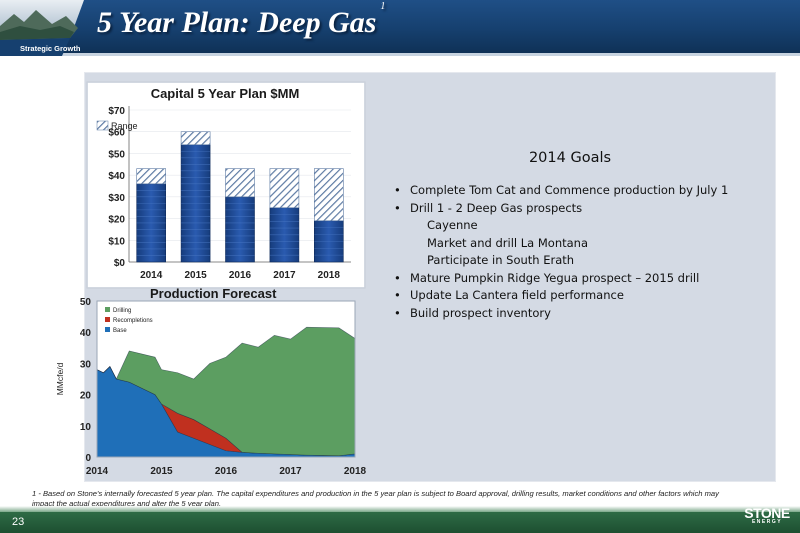  I want to click on landscape-logo, so click(45, 28).